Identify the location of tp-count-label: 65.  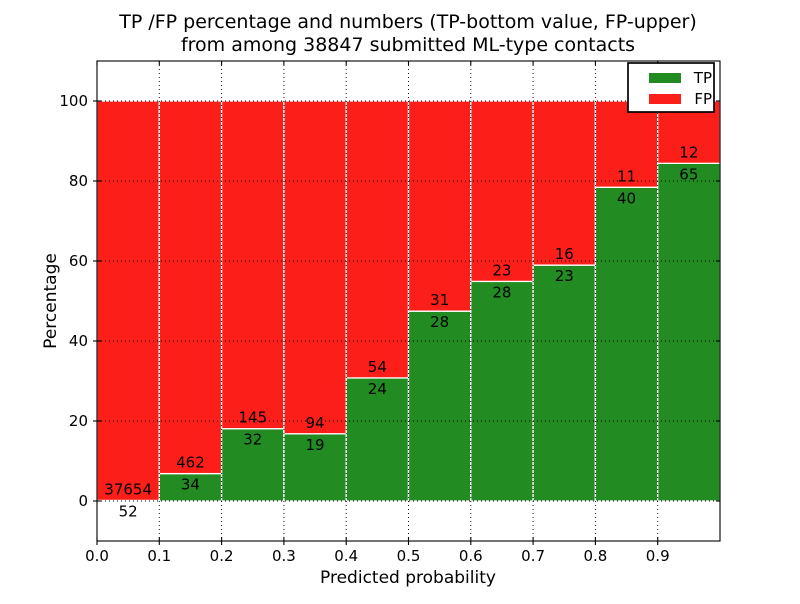
(688, 174).